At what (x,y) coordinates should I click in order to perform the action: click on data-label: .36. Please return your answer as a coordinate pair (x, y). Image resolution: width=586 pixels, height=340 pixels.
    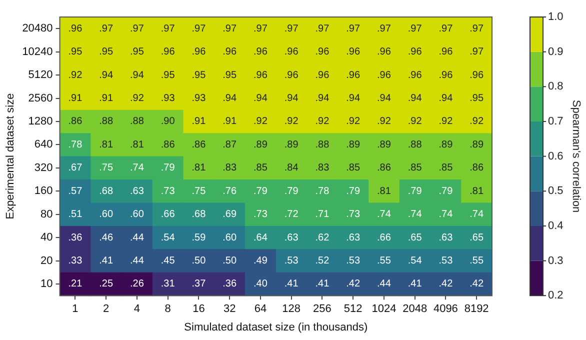
    Looking at the image, I should click on (75, 238).